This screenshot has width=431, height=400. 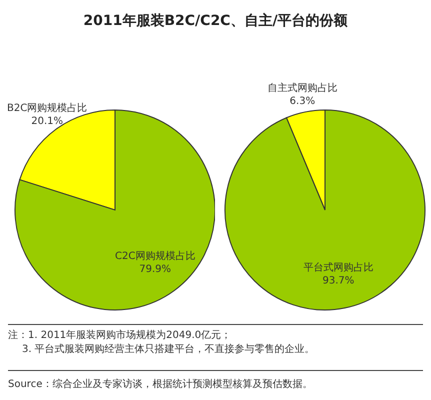 What do you see at coordinates (338, 281) in the screenshot?
I see `data-label: 93.7%` at bounding box center [338, 281].